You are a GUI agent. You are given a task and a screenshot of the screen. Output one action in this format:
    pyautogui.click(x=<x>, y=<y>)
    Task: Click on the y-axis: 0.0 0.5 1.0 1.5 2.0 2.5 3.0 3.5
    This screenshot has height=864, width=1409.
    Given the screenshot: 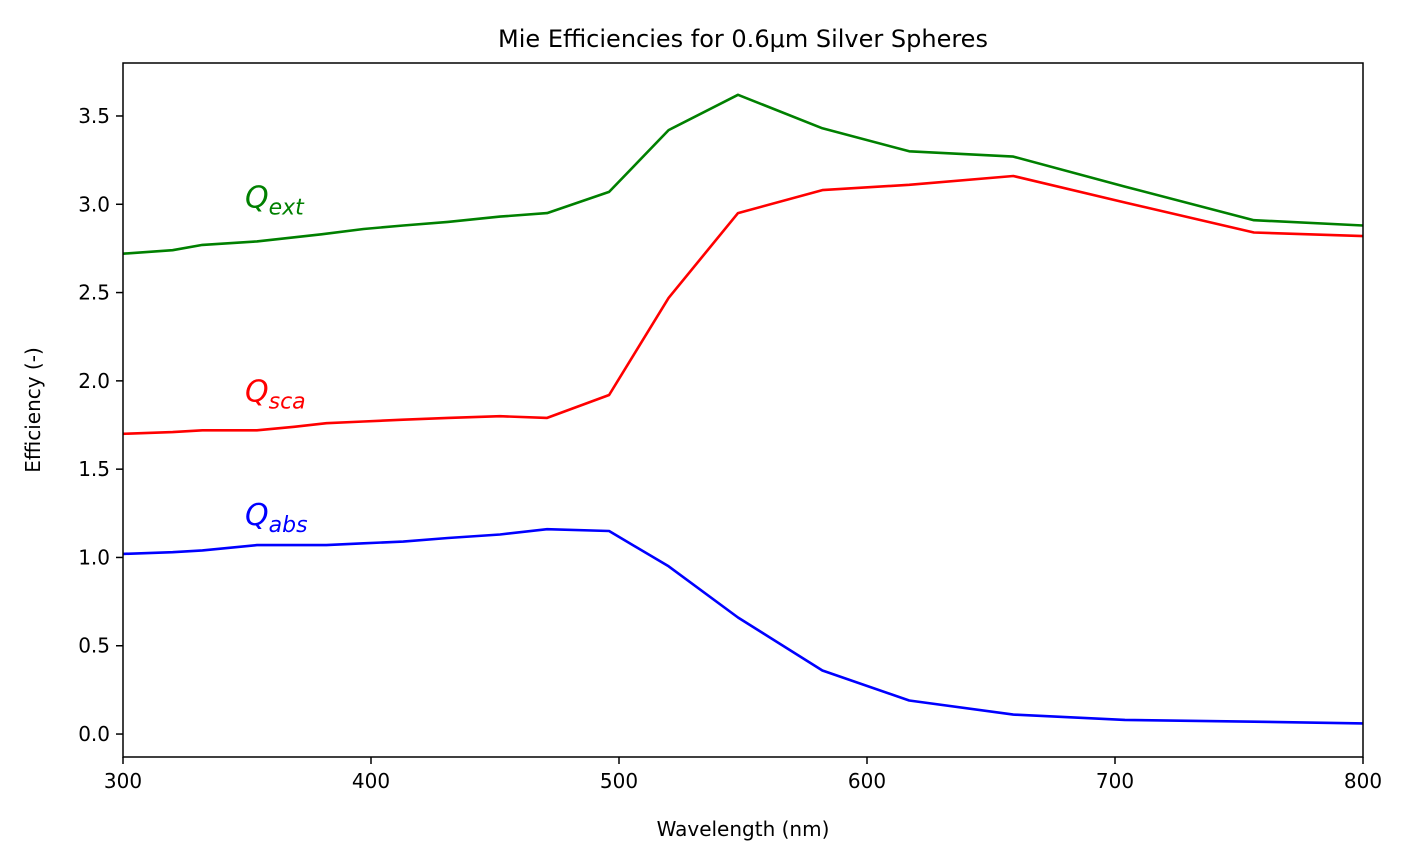 What is the action you would take?
    pyautogui.click(x=100, y=425)
    